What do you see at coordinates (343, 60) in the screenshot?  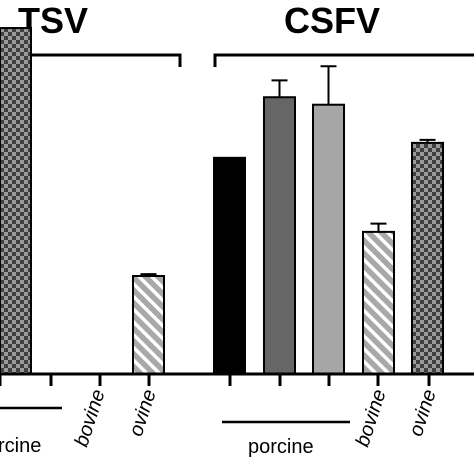 I see `group-bracket-csfv` at bounding box center [343, 60].